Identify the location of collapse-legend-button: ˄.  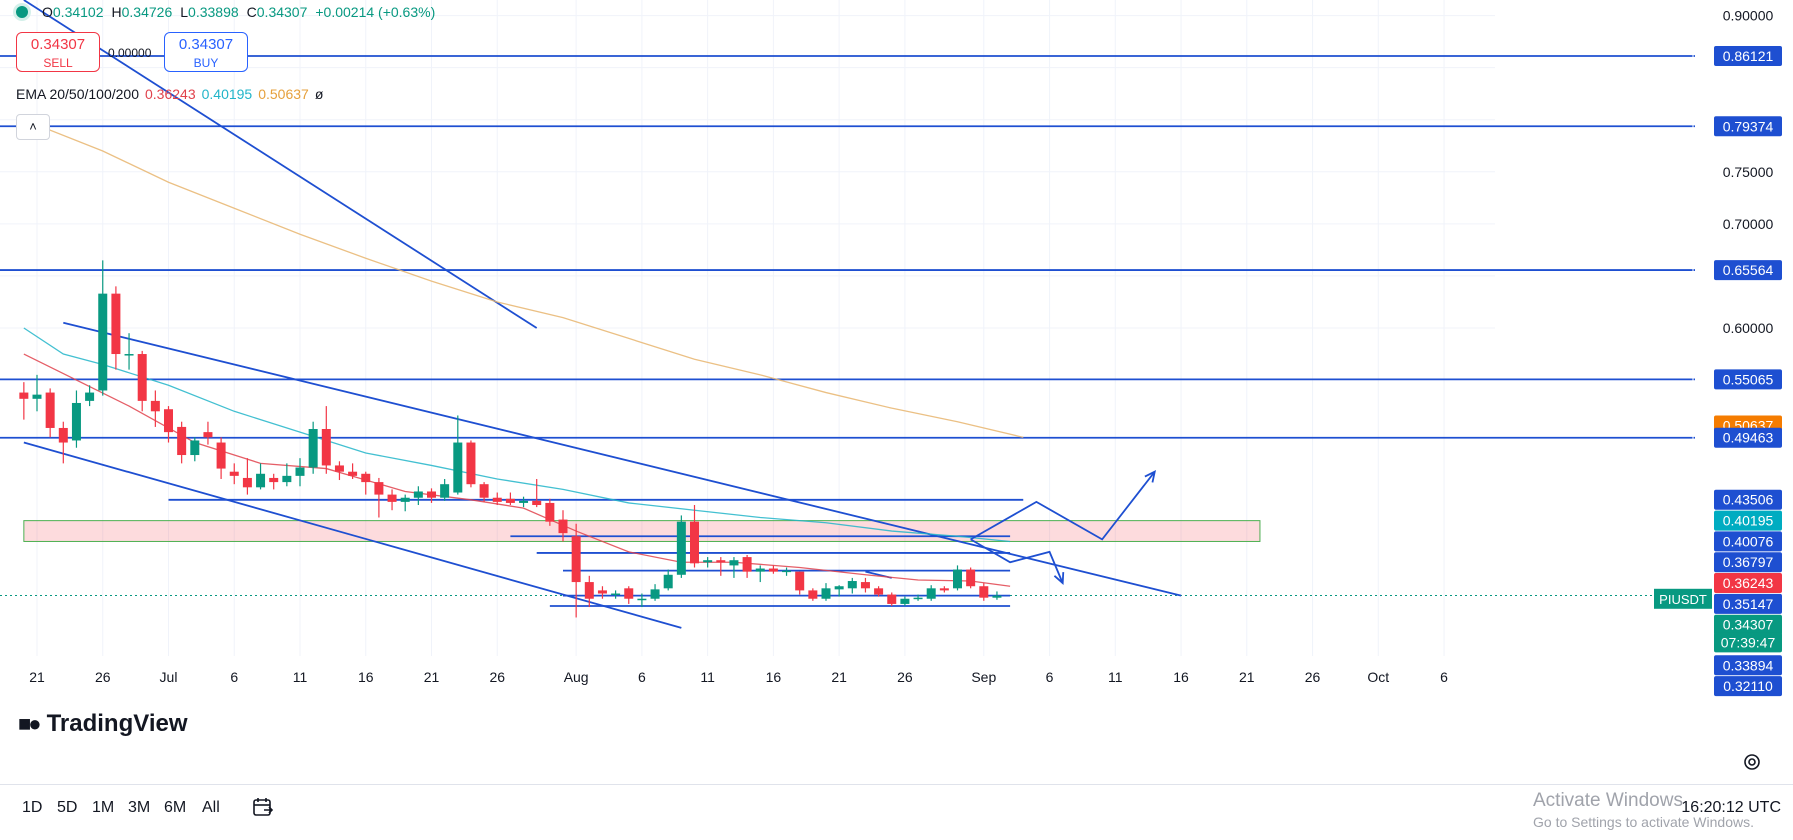
(33, 127).